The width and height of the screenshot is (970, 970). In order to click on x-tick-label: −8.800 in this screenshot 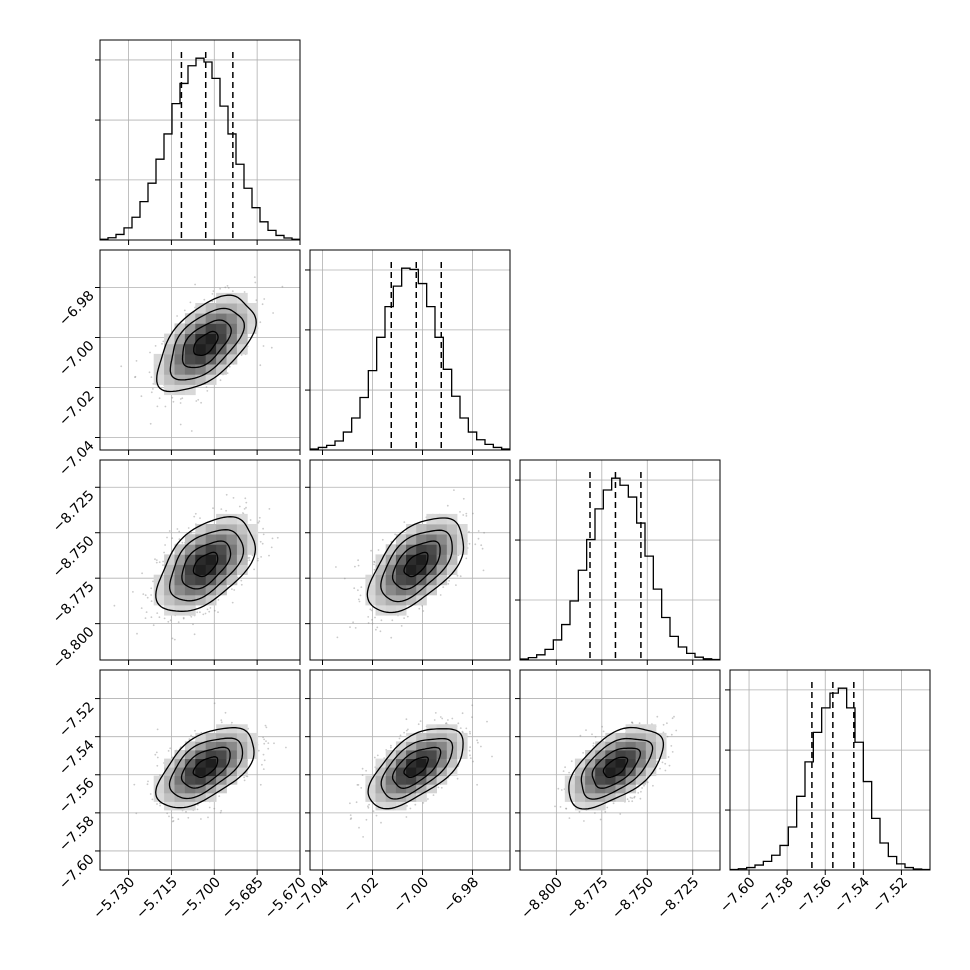, I will do `click(542, 898)`.